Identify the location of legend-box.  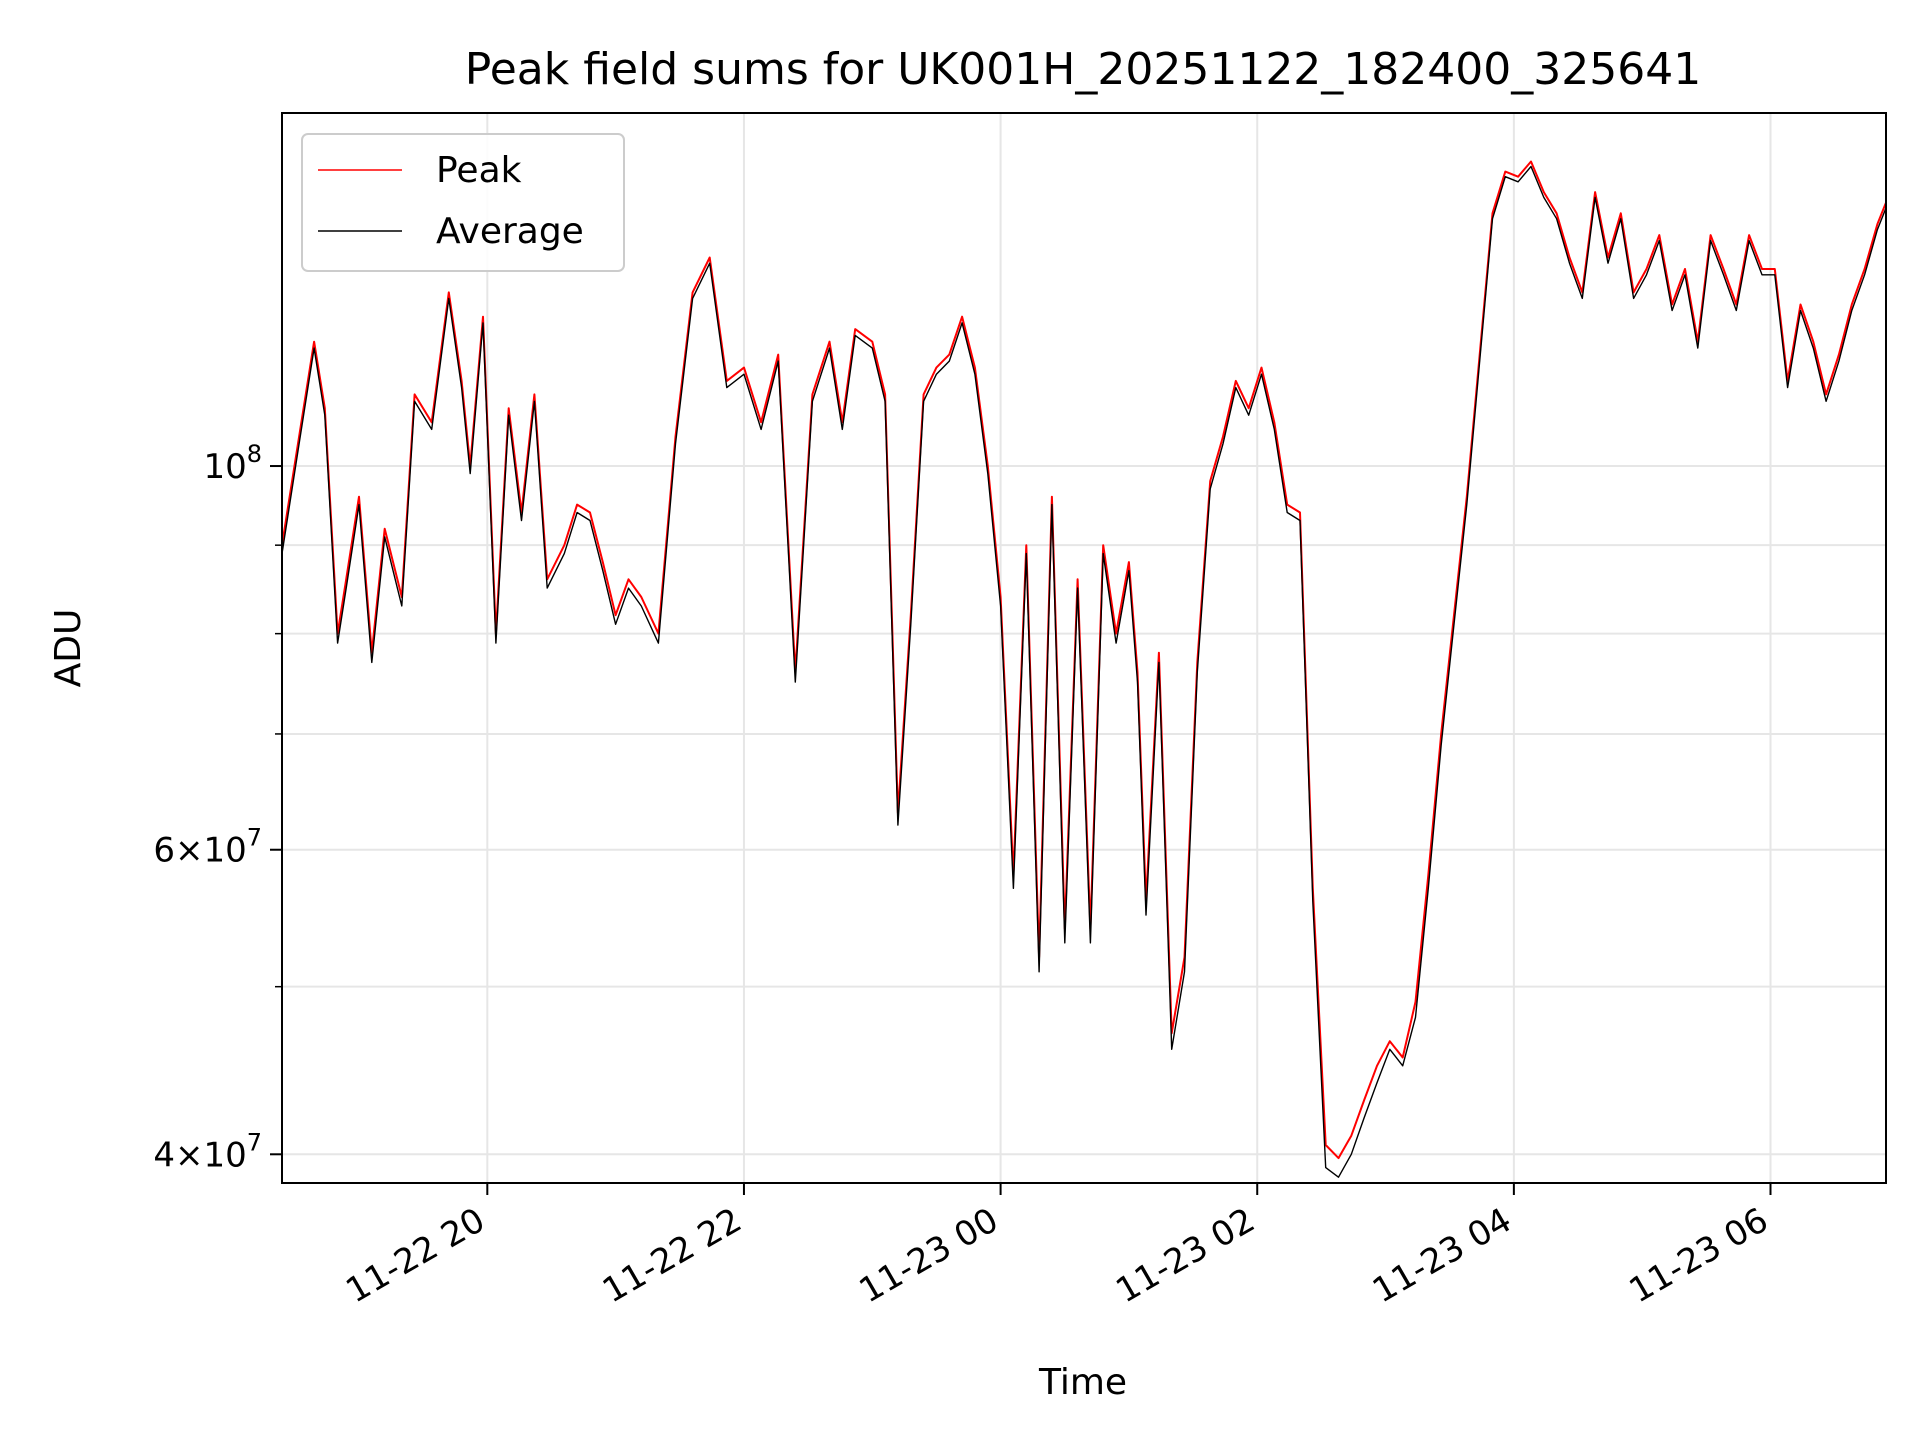
(463, 202).